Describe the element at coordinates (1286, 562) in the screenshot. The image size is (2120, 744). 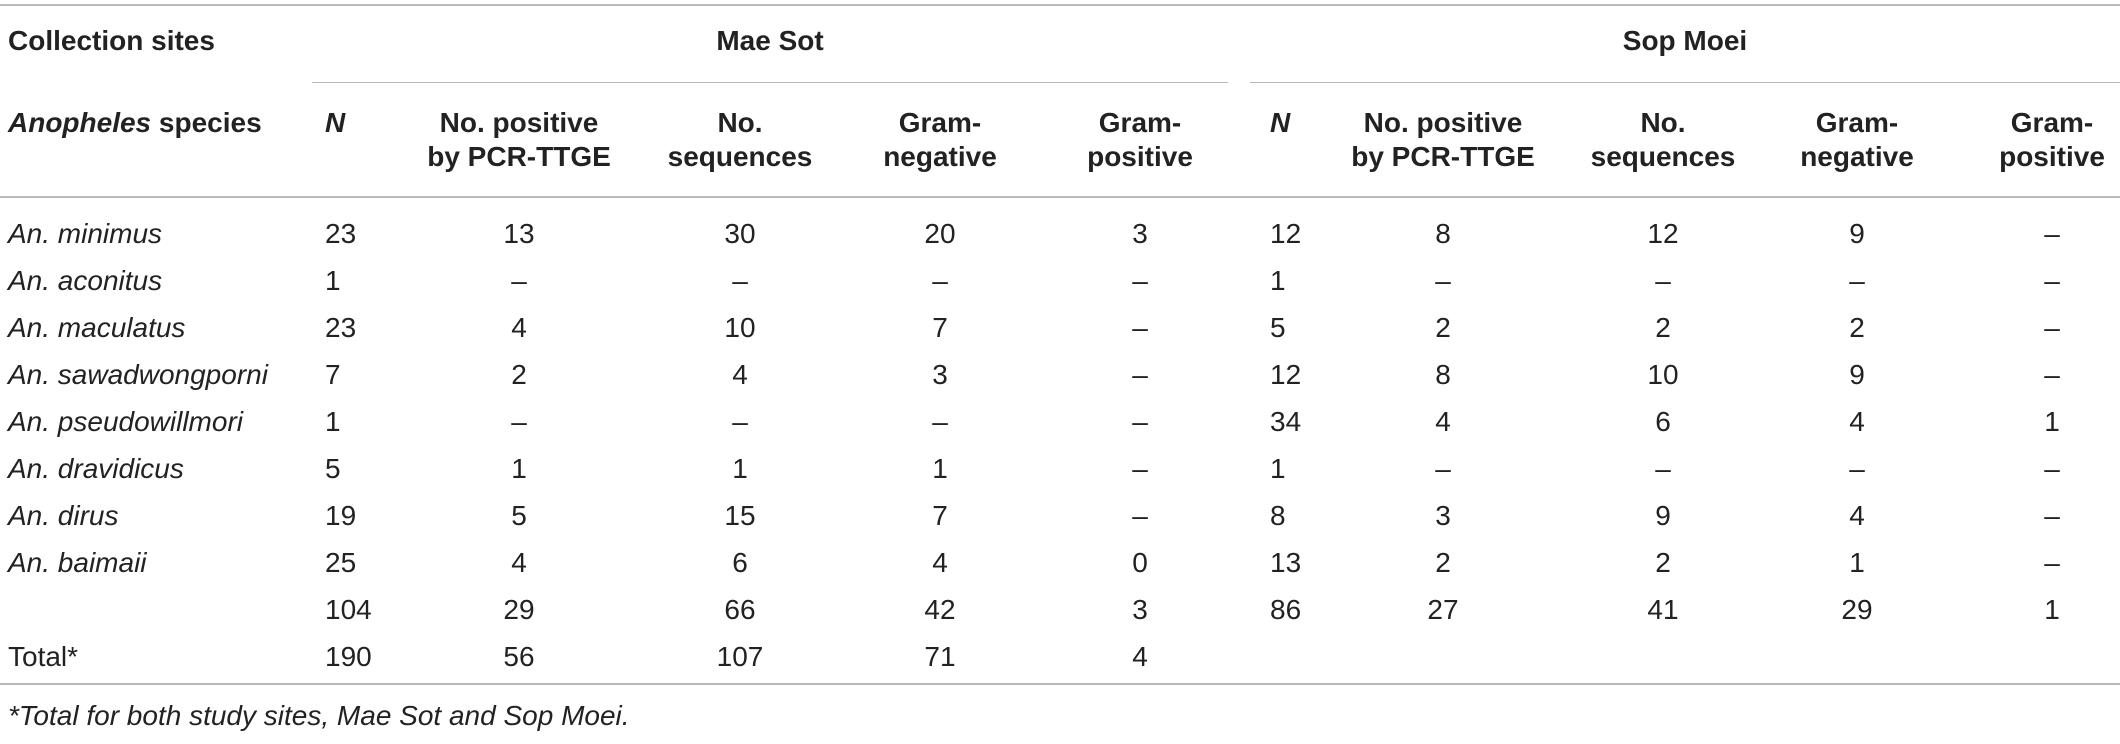
I see `table-cell-sop-moei: 13` at that location.